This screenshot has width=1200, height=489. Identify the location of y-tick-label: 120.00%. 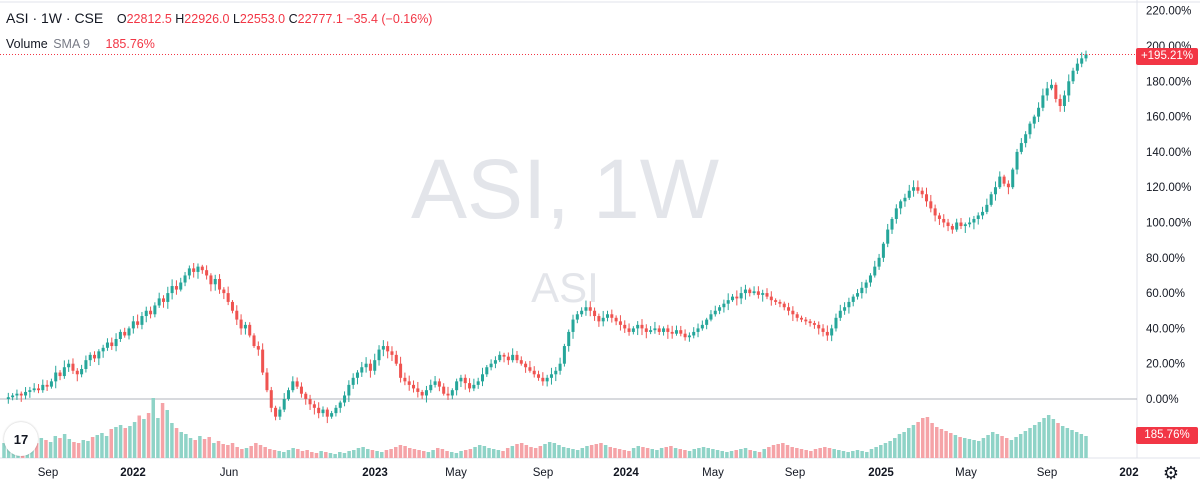
(1168, 188).